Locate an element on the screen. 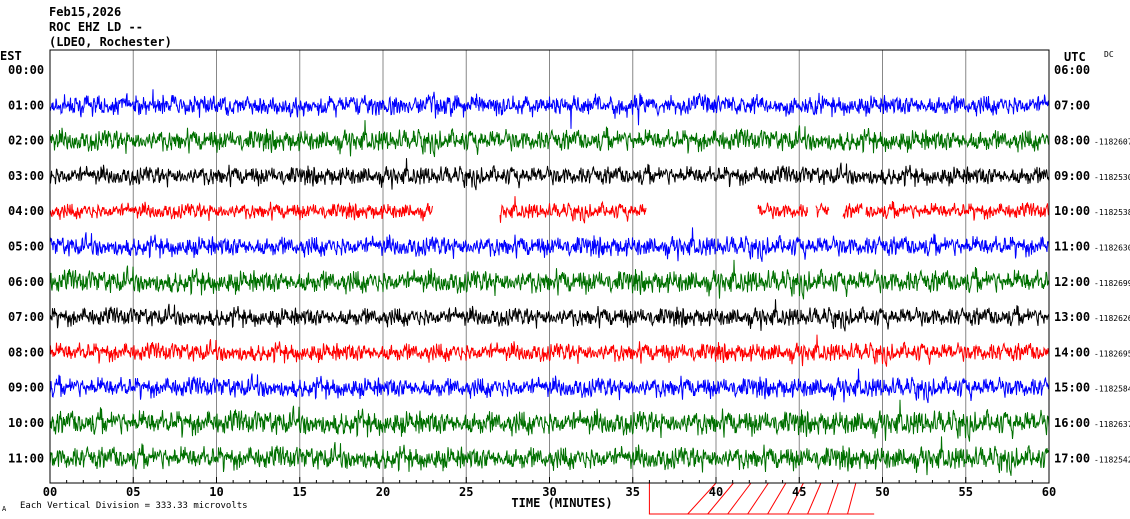 The height and width of the screenshot is (519, 1130). annotation-bracket is located at coordinates (761, 499).